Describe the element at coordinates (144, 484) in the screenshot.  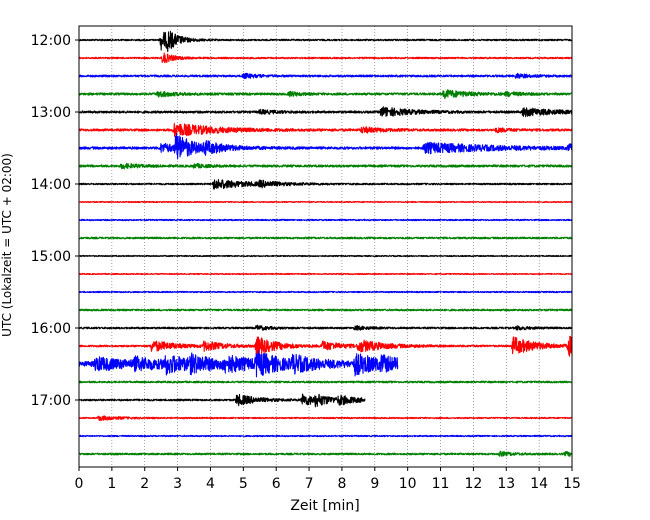
I see `x-tick-label: 2` at that location.